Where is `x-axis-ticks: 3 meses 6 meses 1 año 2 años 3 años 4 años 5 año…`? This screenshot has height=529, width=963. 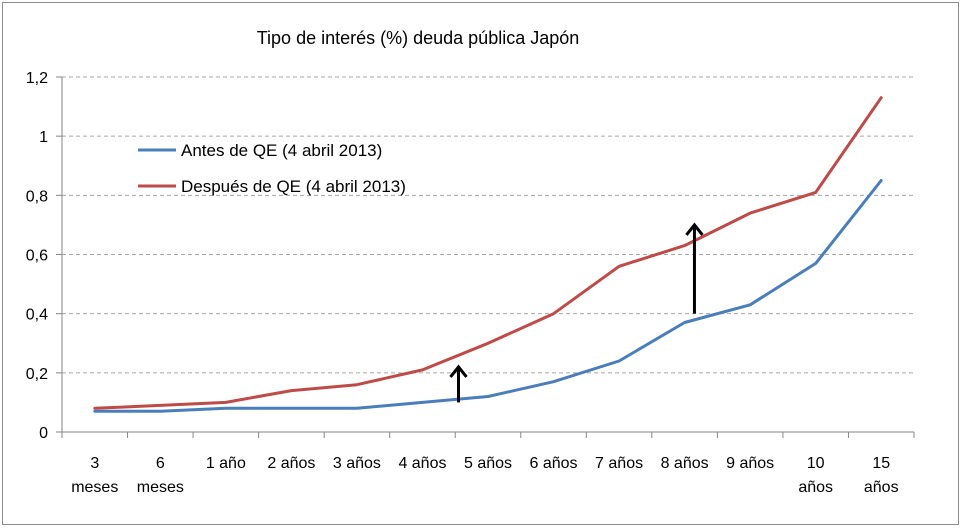
x-axis-ticks: 3 meses 6 meses 1 año 2 años 3 años 4 años 5 año… is located at coordinates (484, 475).